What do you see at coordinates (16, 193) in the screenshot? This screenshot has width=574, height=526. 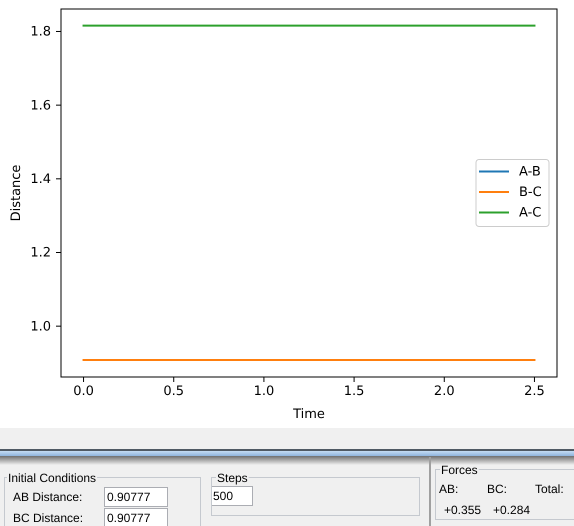 I see `y-axis-title: Distance` at bounding box center [16, 193].